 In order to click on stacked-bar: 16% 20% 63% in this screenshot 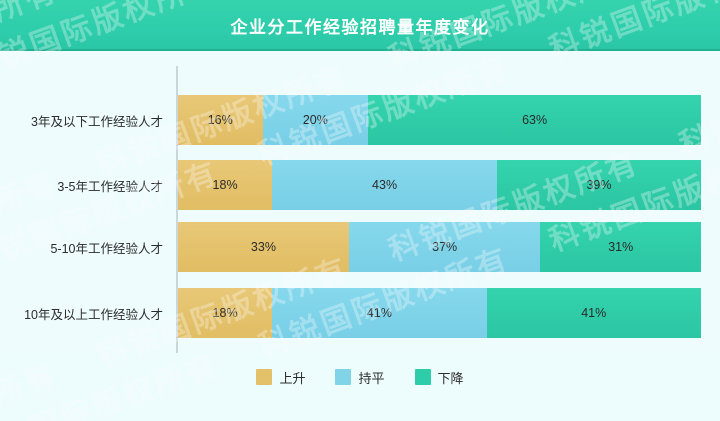, I will do `click(439, 120)`.